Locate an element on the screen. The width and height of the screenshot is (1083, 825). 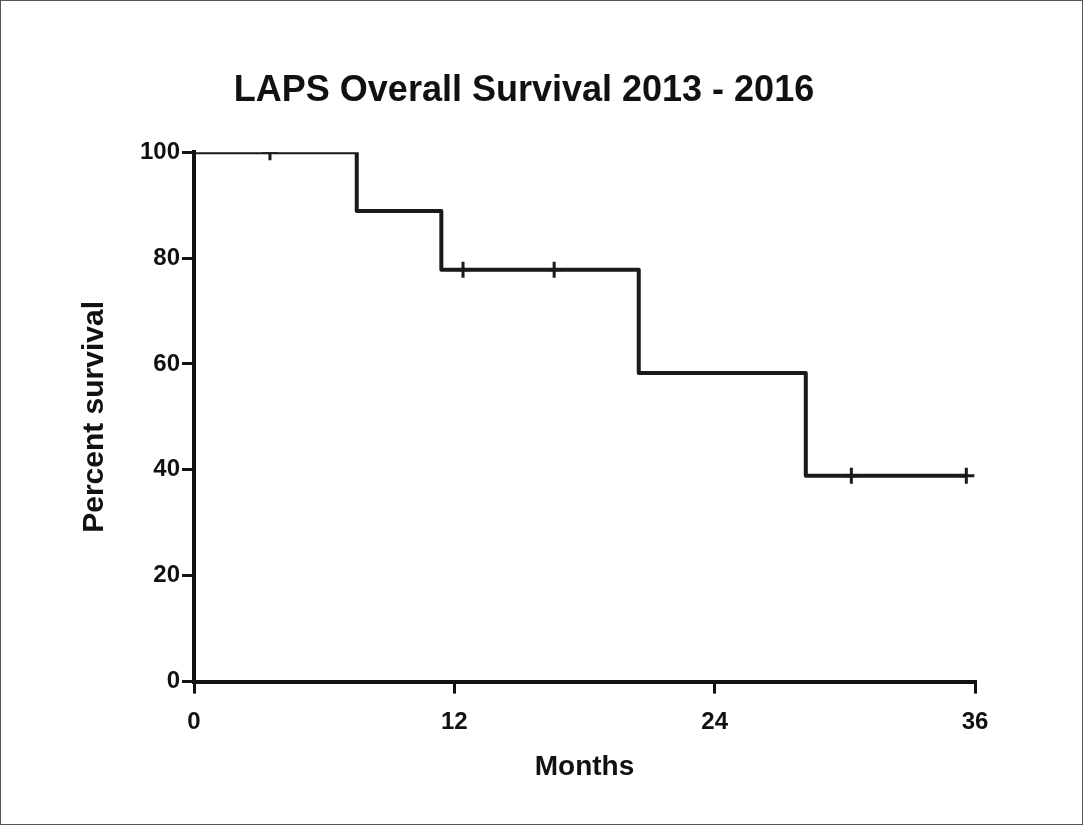
chart-title: LAPS Overall Survival 2013 - 2016 is located at coordinates (524, 88).